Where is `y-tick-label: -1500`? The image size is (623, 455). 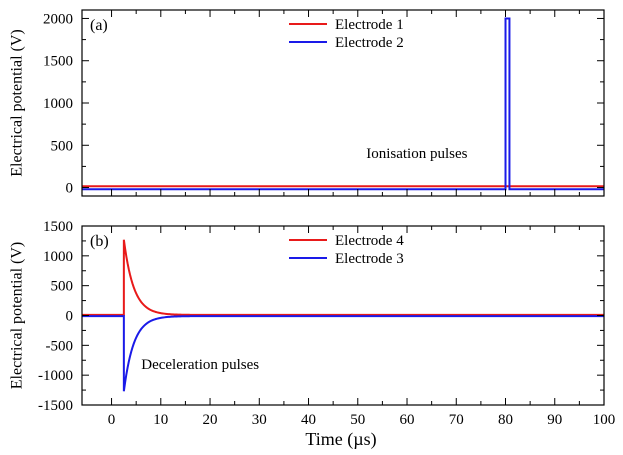 y-tick-label: -1500 is located at coordinates (55, 406).